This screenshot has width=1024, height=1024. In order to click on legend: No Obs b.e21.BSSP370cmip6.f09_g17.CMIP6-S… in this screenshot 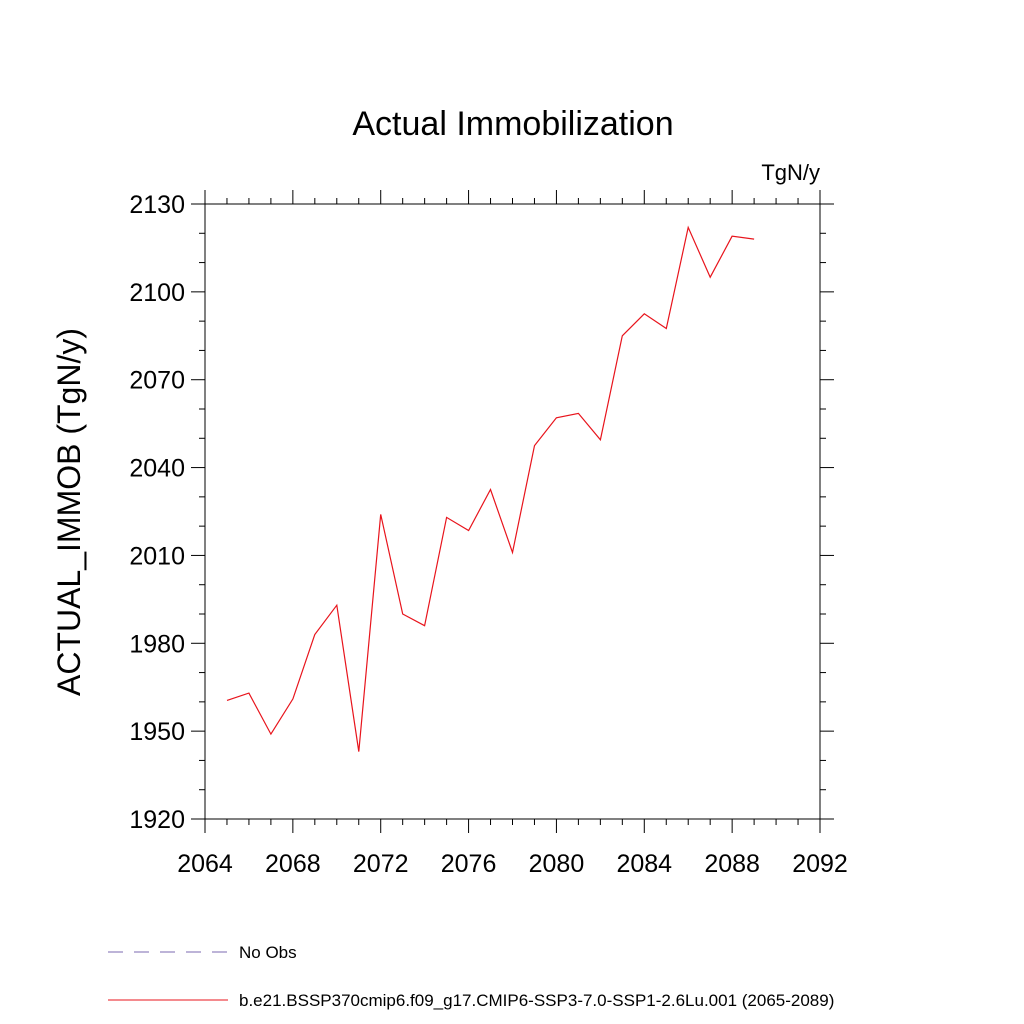, I will do `click(471, 976)`.